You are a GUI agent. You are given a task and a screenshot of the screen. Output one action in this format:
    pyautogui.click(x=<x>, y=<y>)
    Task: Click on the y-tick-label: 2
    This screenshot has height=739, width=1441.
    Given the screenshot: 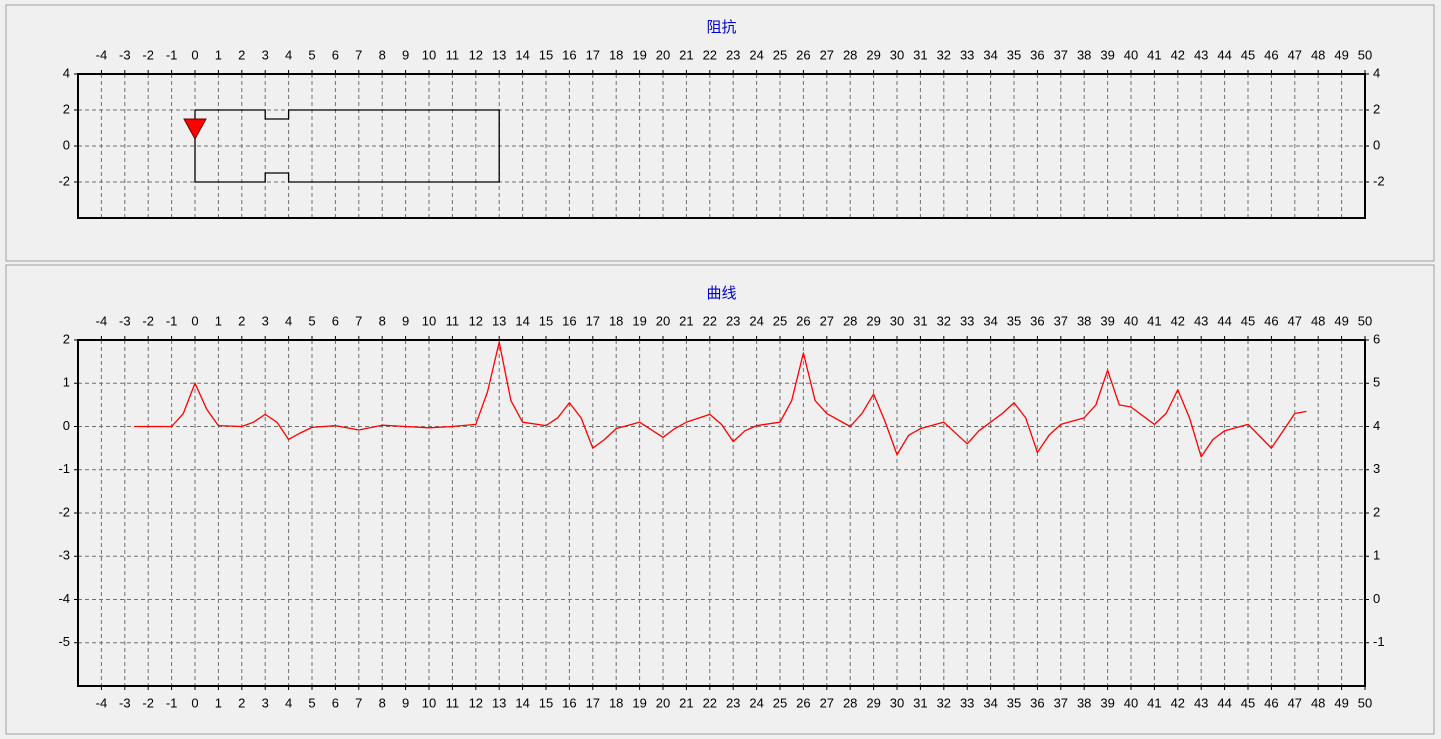 What is the action you would take?
    pyautogui.click(x=66, y=108)
    